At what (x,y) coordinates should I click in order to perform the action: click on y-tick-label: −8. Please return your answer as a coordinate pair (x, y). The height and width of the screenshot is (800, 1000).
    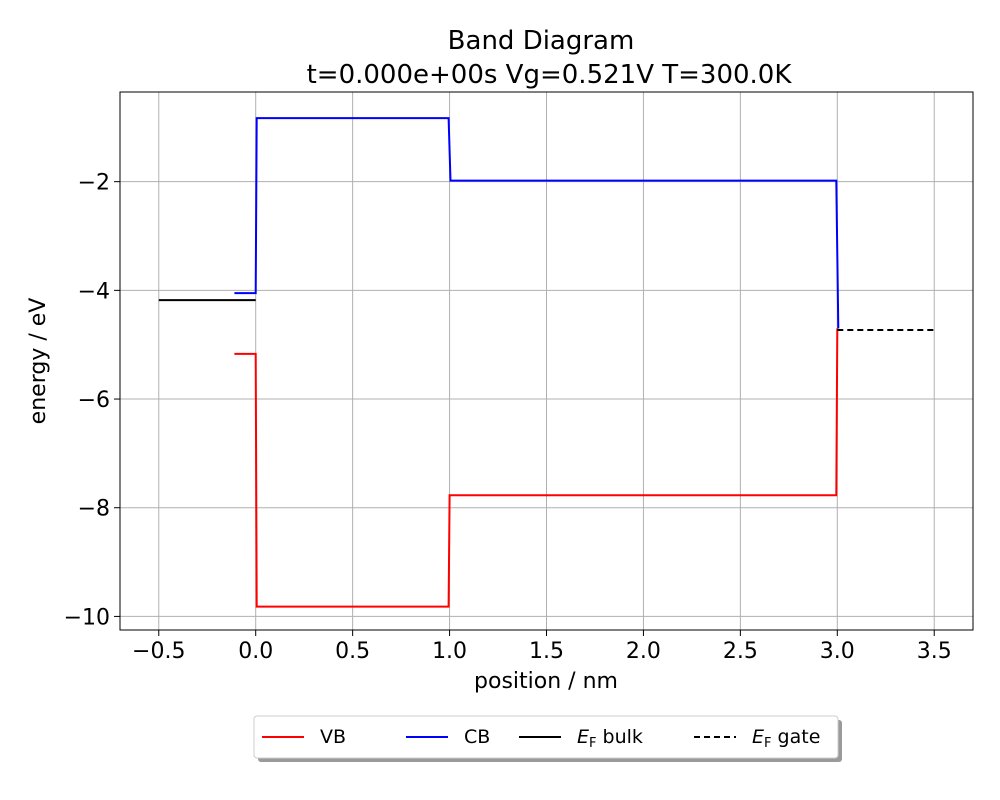
    Looking at the image, I should click on (94, 509).